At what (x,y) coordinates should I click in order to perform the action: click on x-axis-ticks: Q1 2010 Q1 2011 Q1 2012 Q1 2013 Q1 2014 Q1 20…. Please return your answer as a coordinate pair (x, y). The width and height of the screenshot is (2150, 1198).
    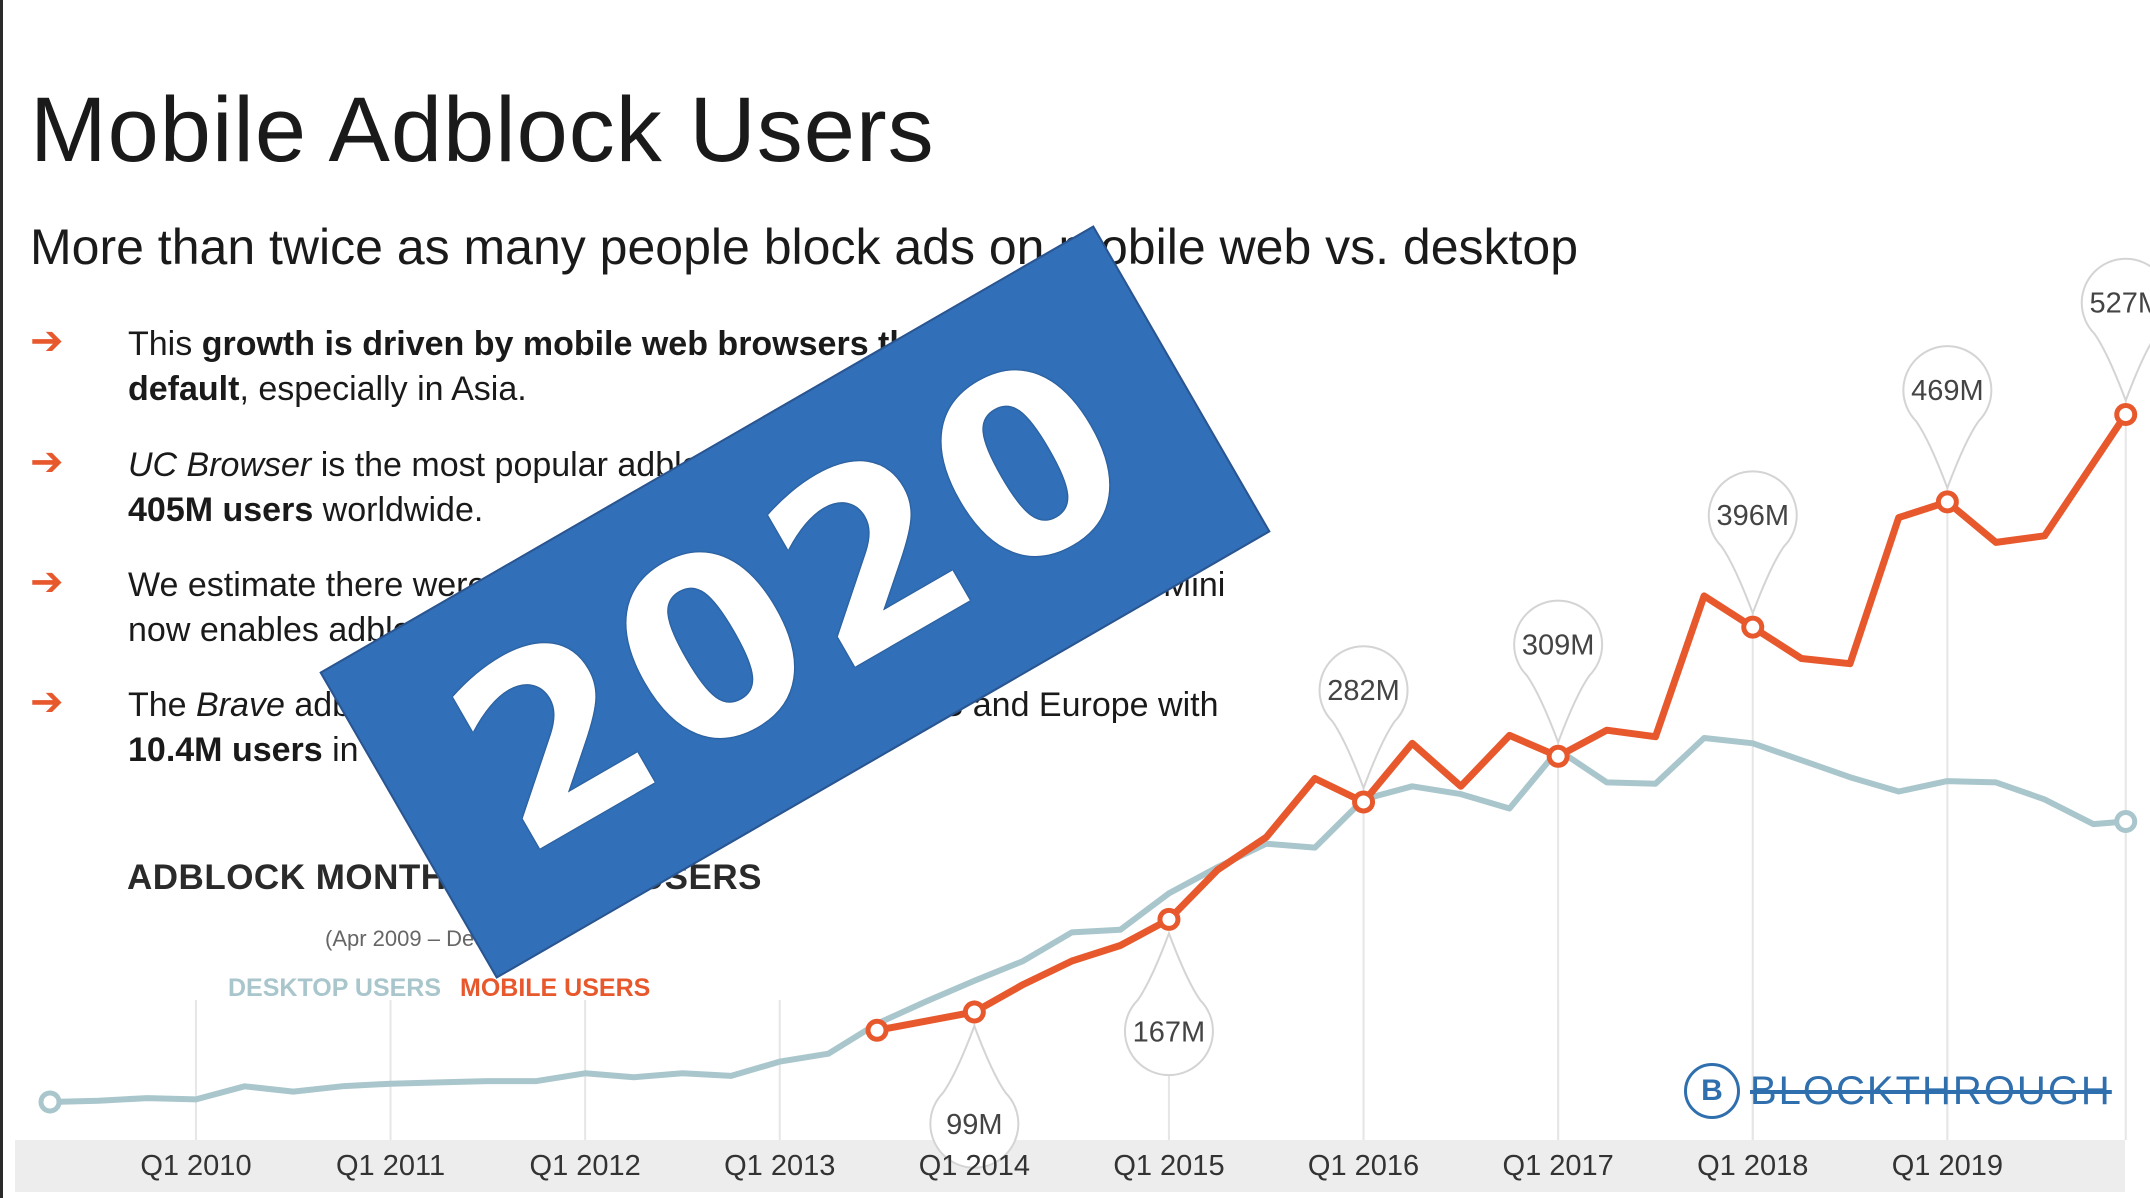
    Looking at the image, I should click on (1071, 1166).